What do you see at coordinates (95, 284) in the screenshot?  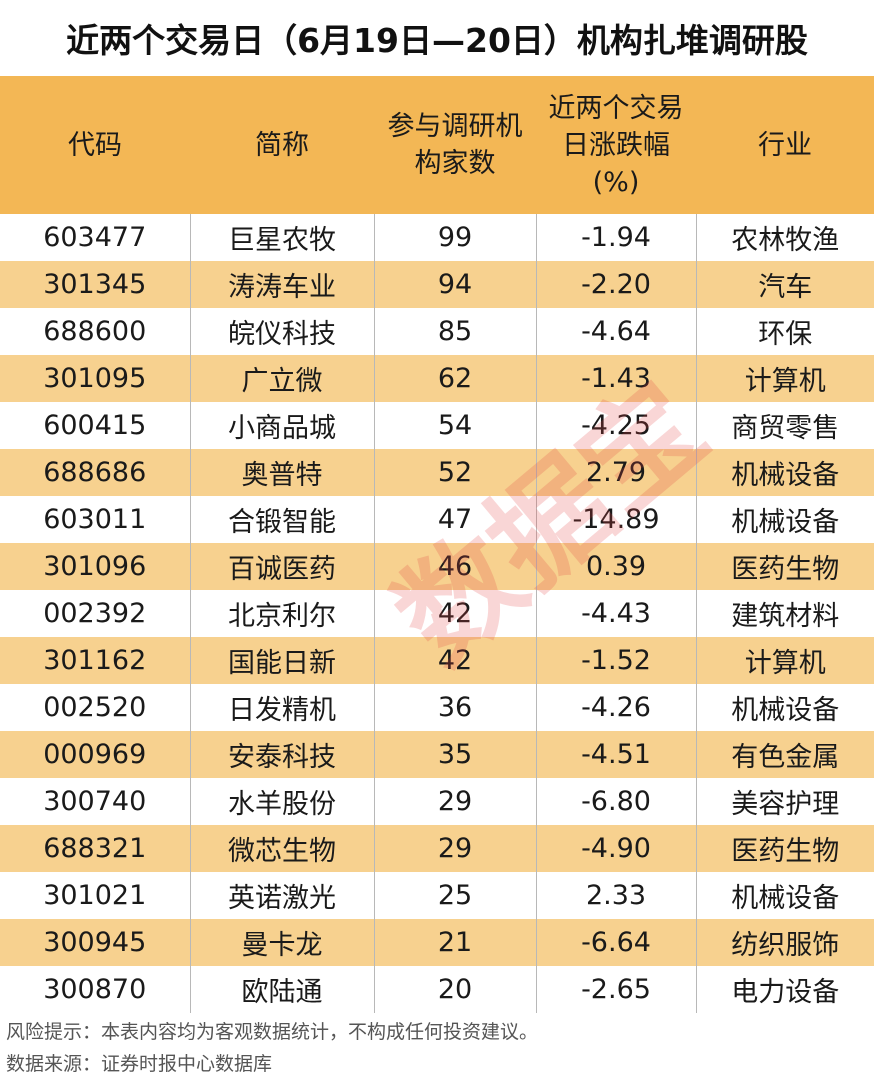 I see `cell-code: 301345` at bounding box center [95, 284].